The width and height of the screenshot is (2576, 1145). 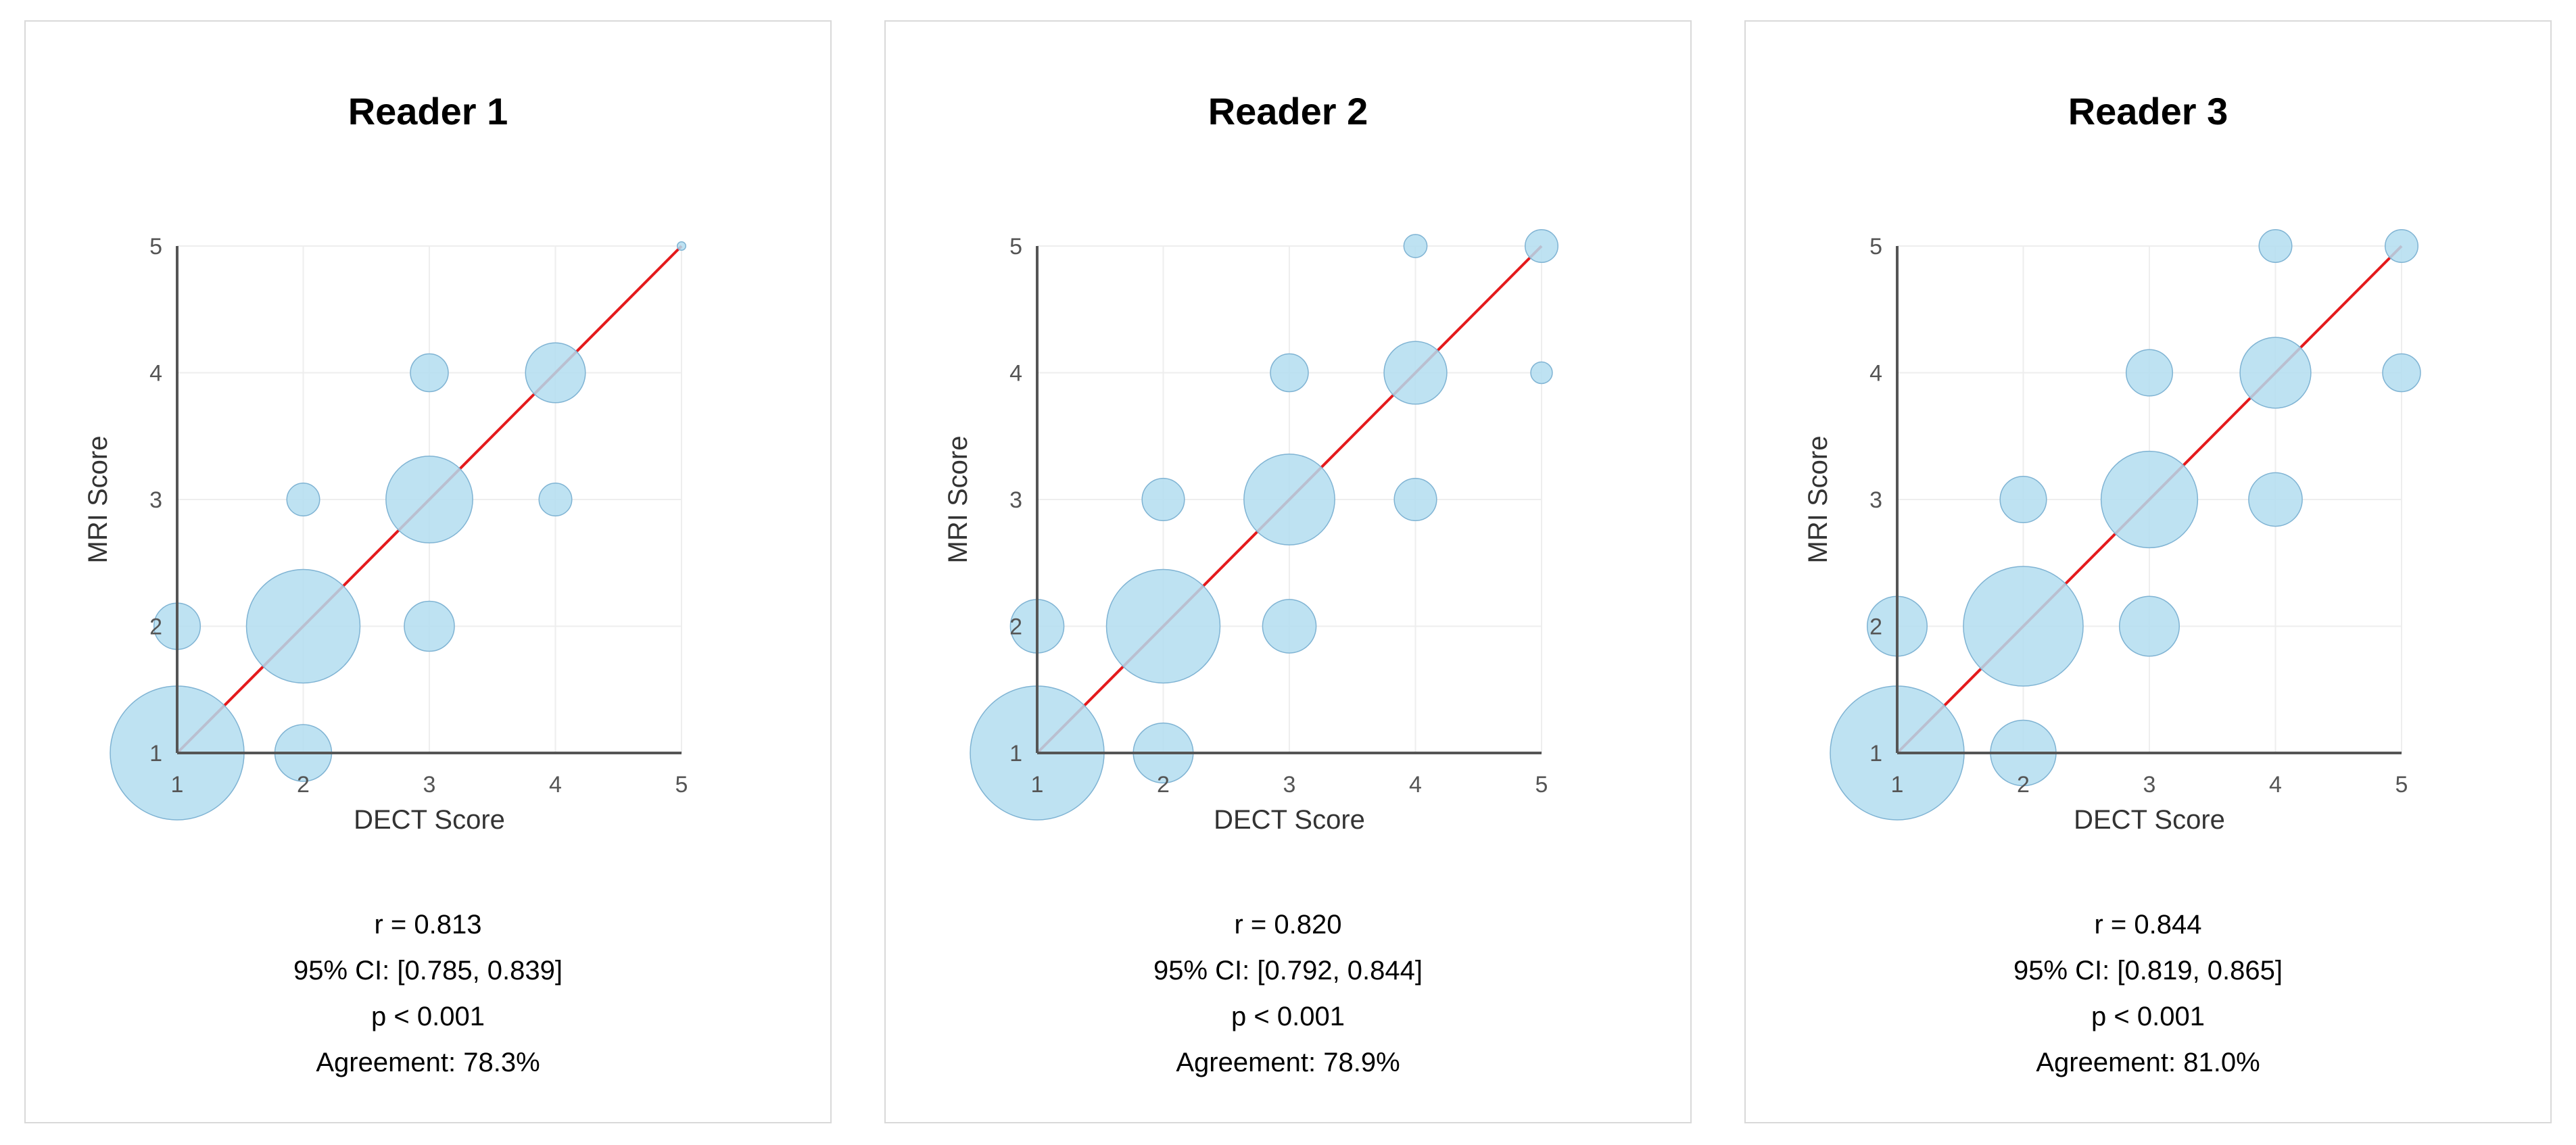 What do you see at coordinates (2148, 1062) in the screenshot?
I see `reader-3-agreement: Agreement: 81.0%` at bounding box center [2148, 1062].